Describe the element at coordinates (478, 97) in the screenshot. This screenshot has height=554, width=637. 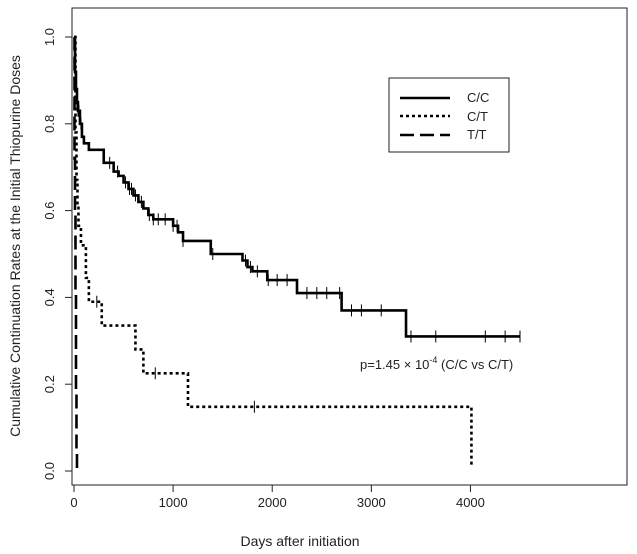
I see `legend-label-cc: C/C` at that location.